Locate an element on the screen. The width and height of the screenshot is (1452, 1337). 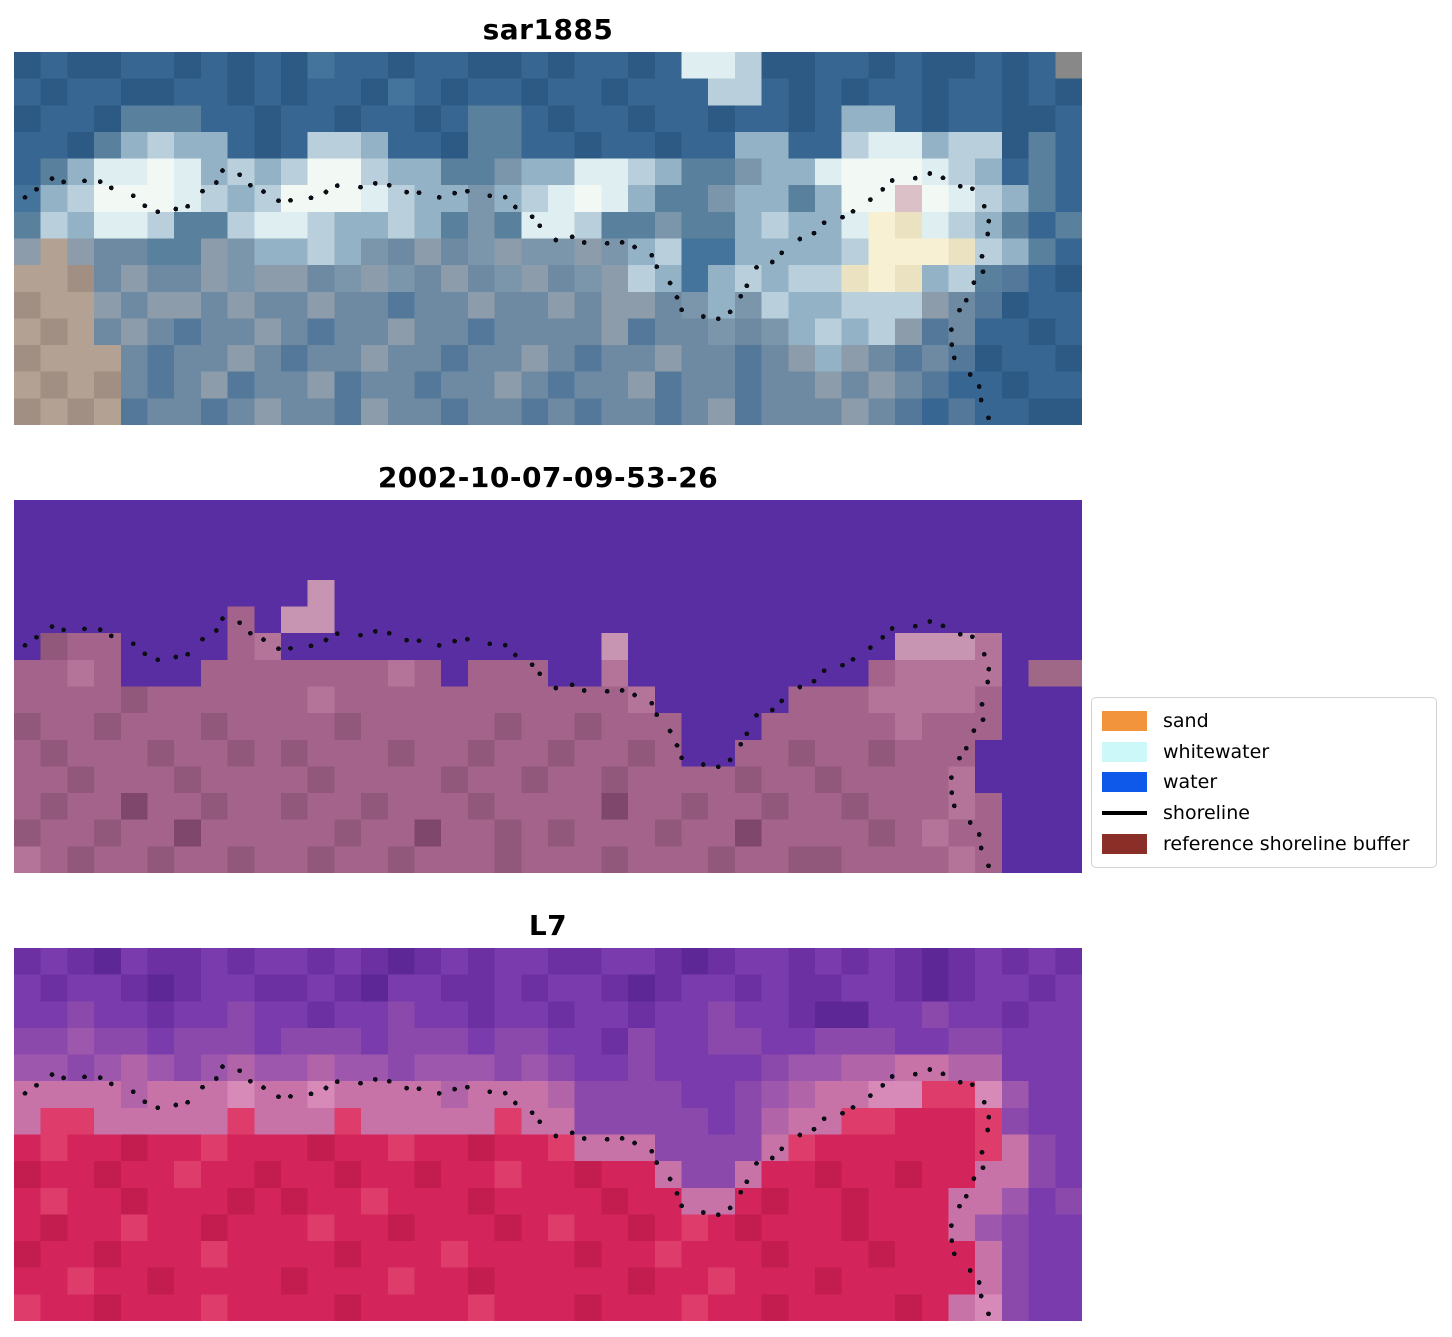
legend-item-water: water is located at coordinates (1264, 782).